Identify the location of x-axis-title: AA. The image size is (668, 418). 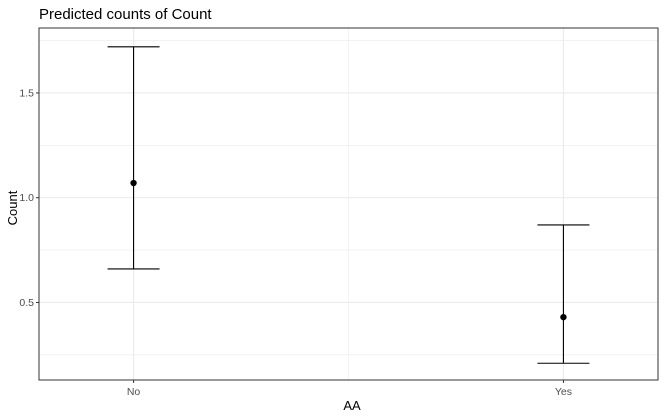
(352, 405).